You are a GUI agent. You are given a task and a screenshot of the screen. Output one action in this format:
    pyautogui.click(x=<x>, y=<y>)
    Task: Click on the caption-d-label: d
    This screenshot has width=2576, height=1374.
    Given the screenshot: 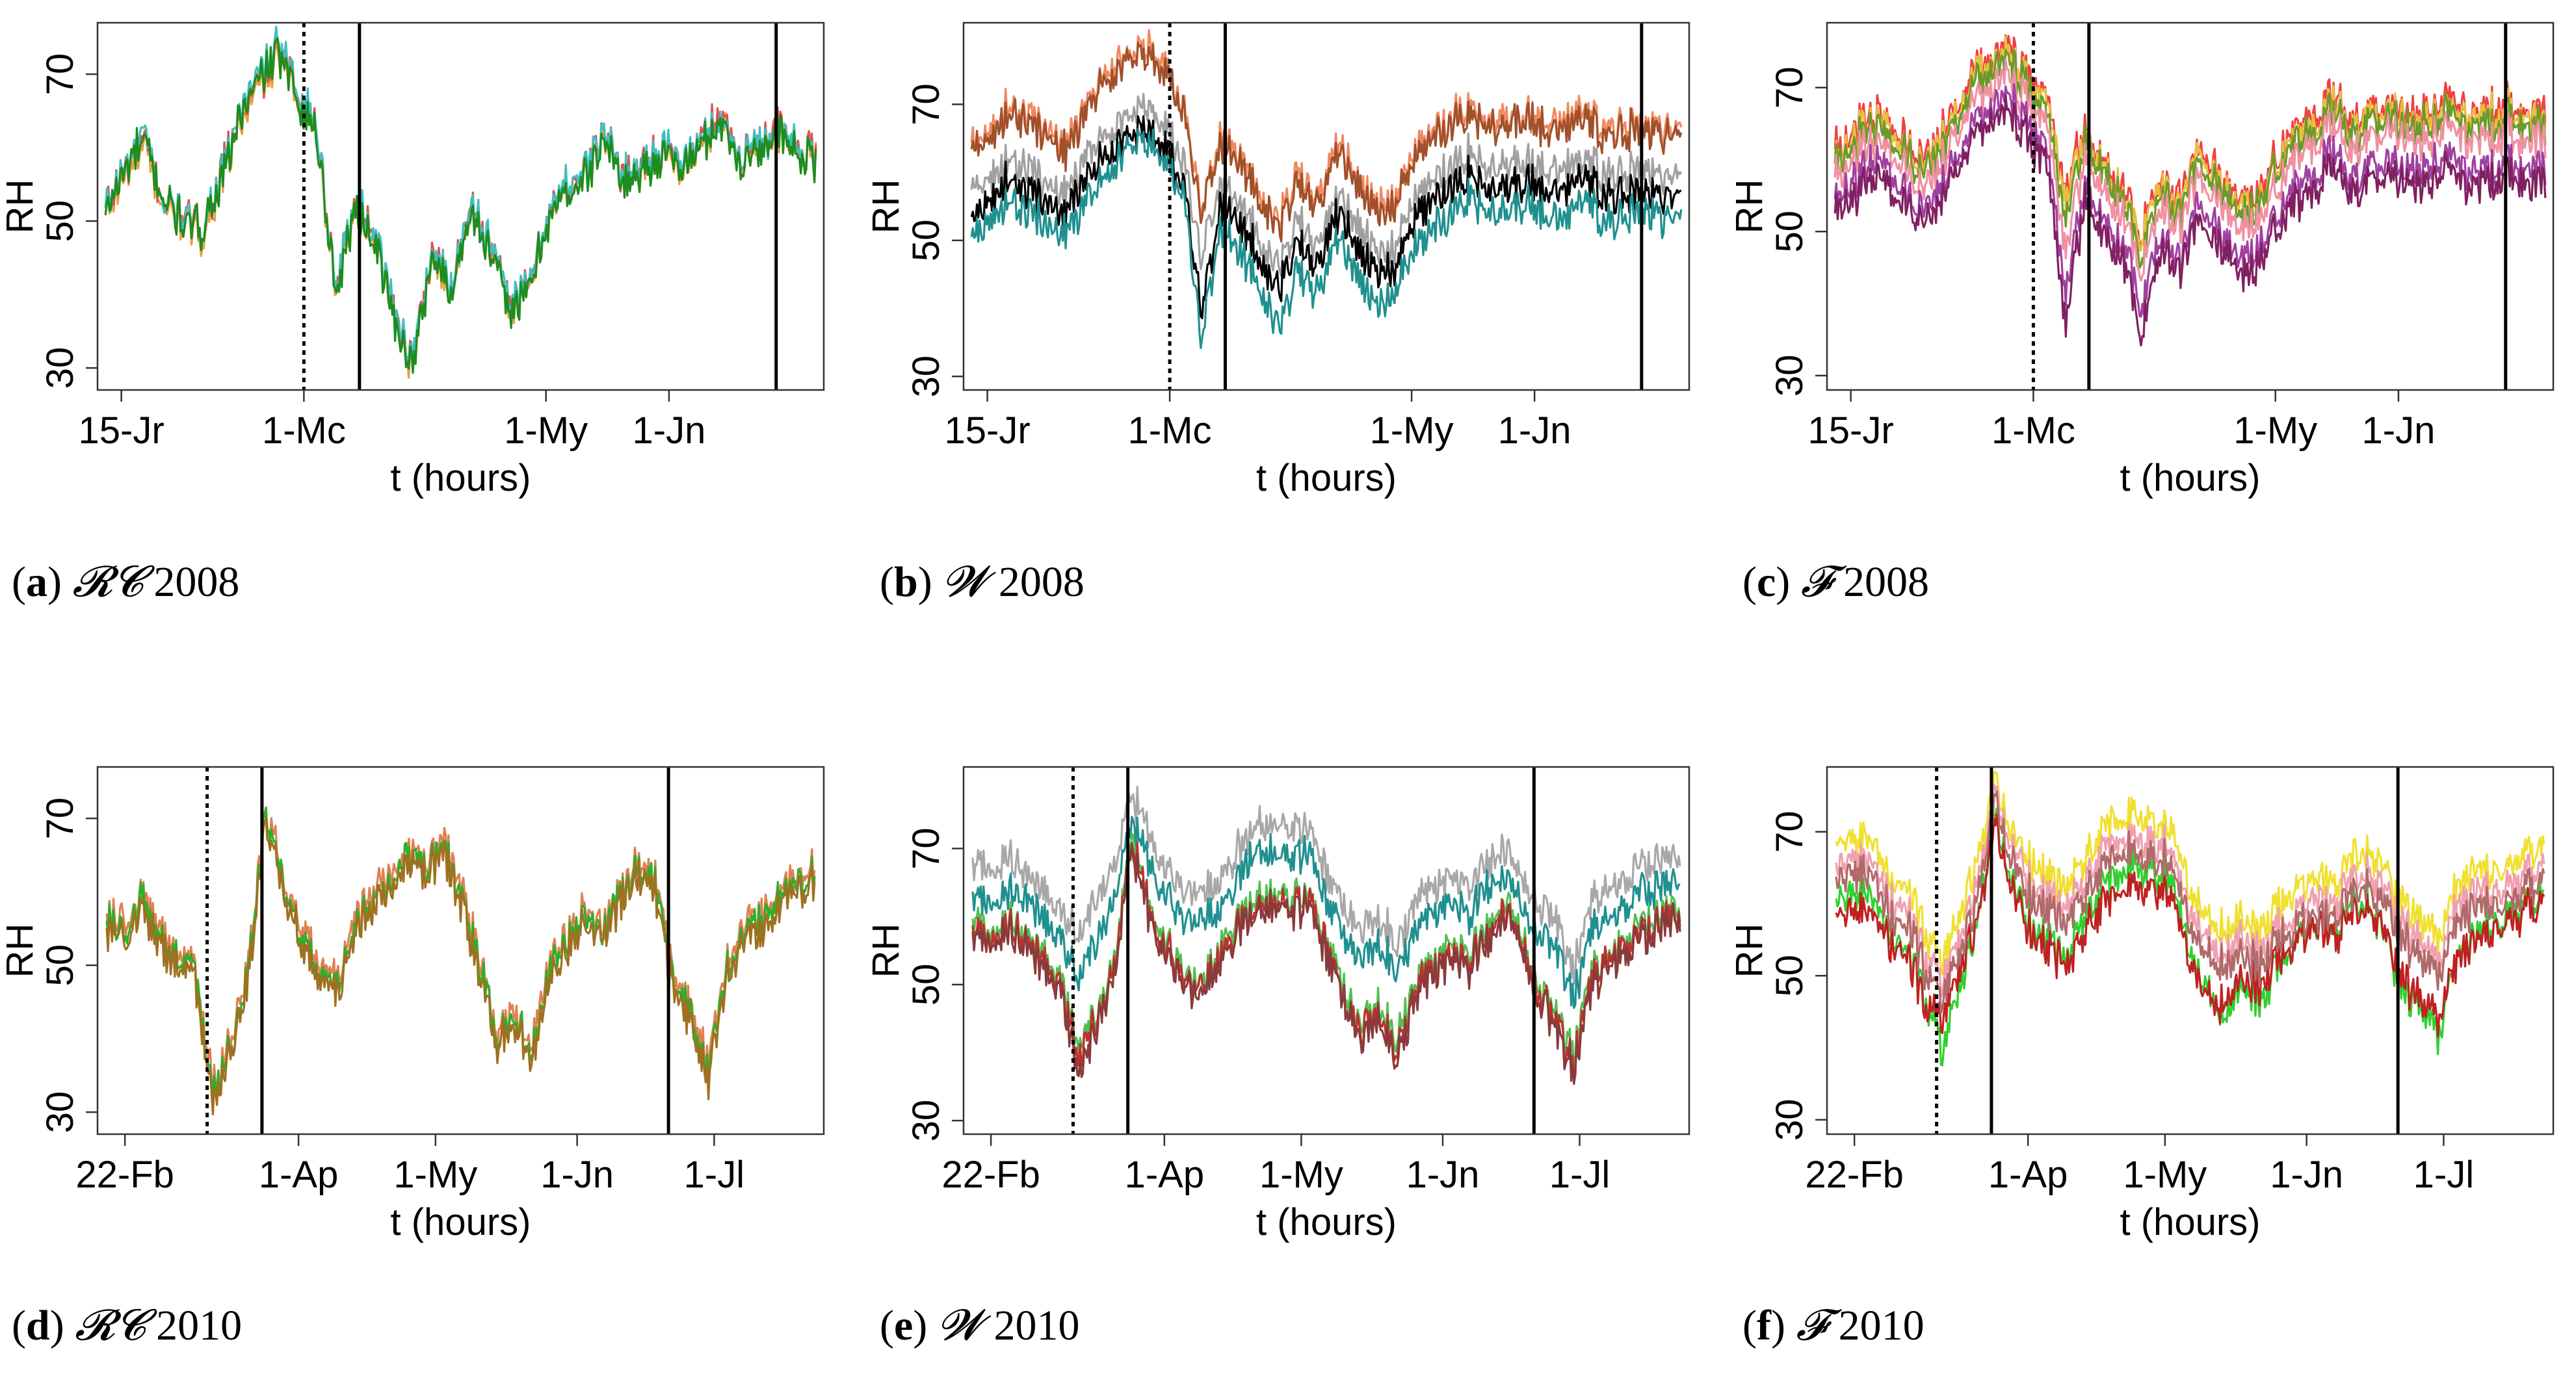 What is the action you would take?
    pyautogui.click(x=37, y=1325)
    